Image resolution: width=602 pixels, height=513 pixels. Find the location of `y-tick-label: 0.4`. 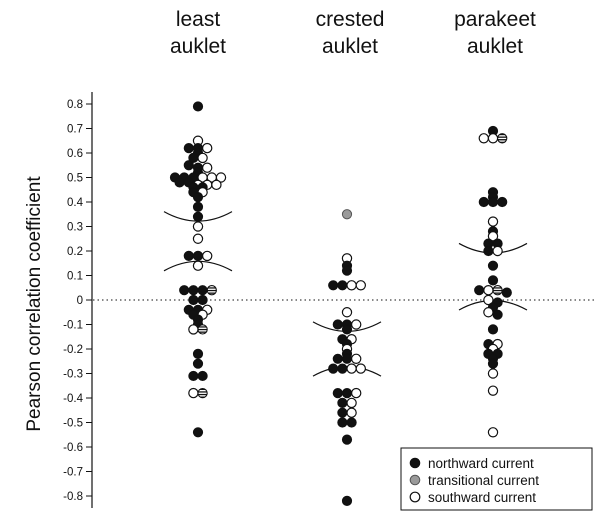

y-tick-label: 0.4 is located at coordinates (75, 203).